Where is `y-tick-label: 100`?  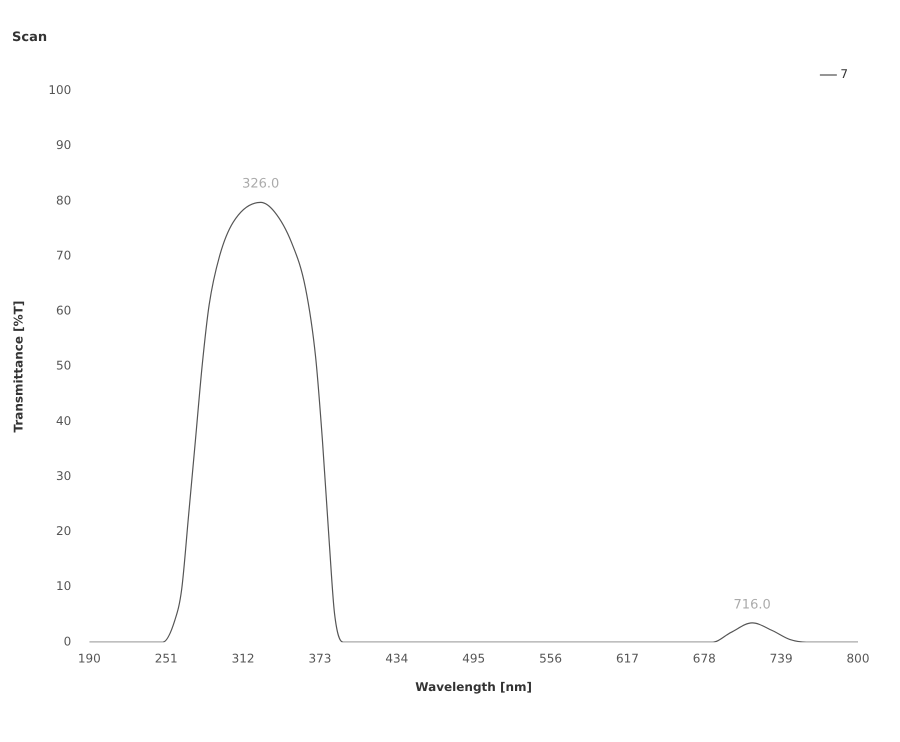 y-tick-label: 100 is located at coordinates (60, 90).